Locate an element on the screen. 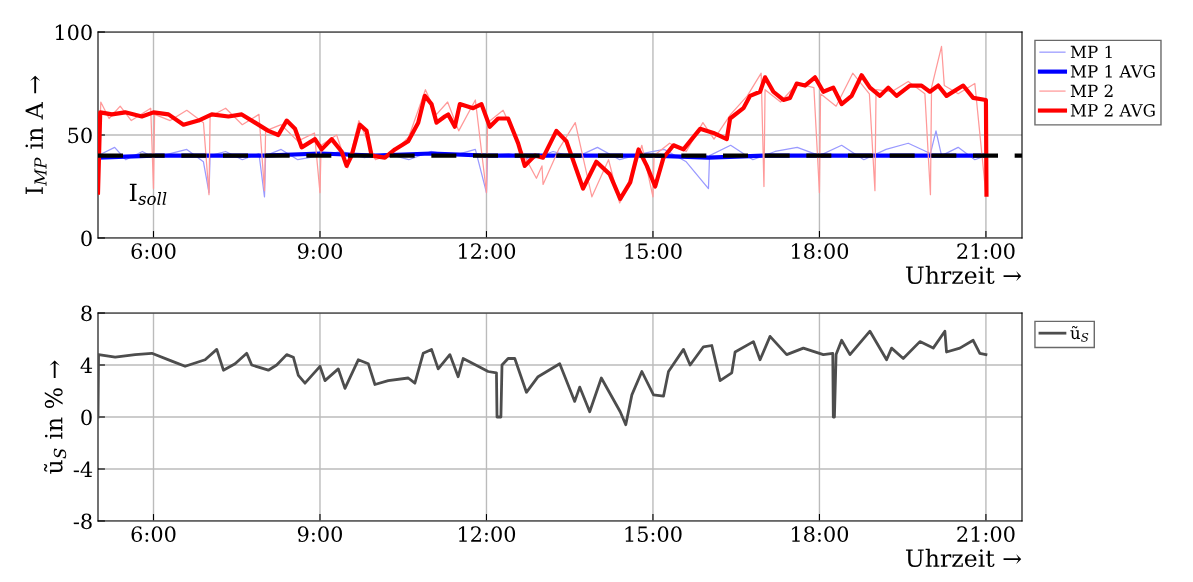  y-axis-title: ũ$_{S}$ in % → is located at coordinates (55, 417).